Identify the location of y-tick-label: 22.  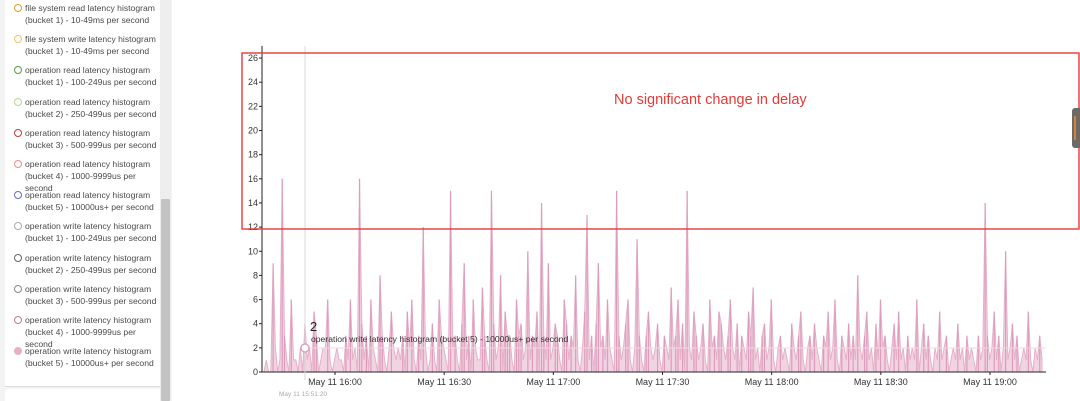
(253, 106).